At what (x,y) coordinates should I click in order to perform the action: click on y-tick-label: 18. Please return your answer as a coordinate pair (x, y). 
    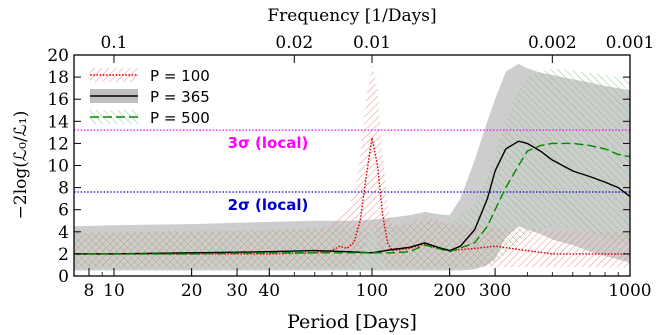
    Looking at the image, I should click on (58, 78).